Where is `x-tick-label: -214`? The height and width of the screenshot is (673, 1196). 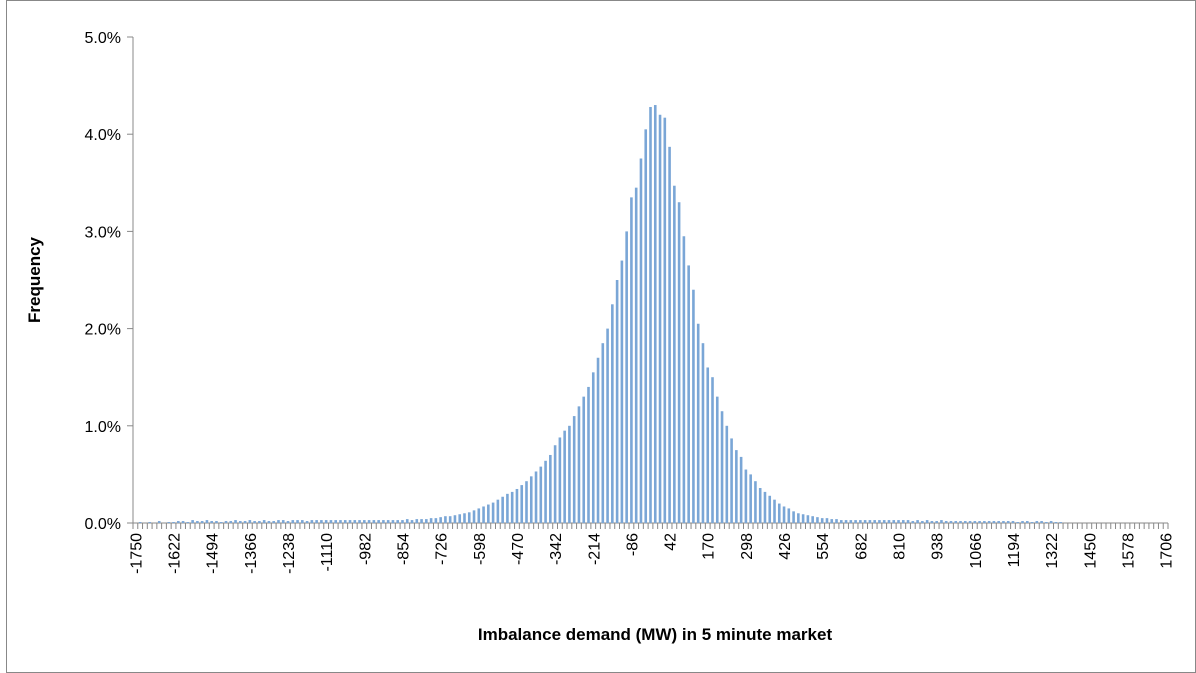 x-tick-label: -214 is located at coordinates (594, 549).